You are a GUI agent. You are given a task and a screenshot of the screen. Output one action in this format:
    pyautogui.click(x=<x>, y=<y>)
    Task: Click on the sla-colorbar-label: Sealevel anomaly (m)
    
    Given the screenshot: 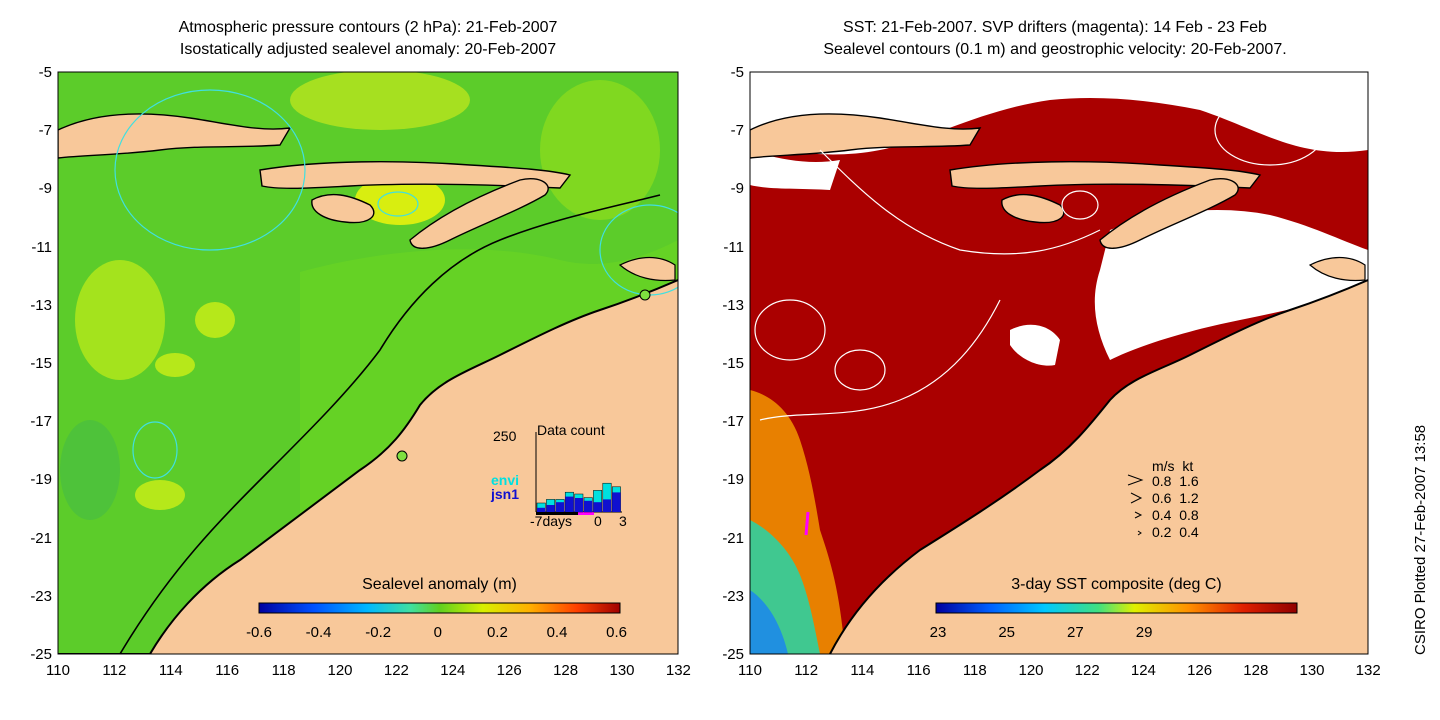 What is the action you would take?
    pyautogui.click(x=439, y=584)
    